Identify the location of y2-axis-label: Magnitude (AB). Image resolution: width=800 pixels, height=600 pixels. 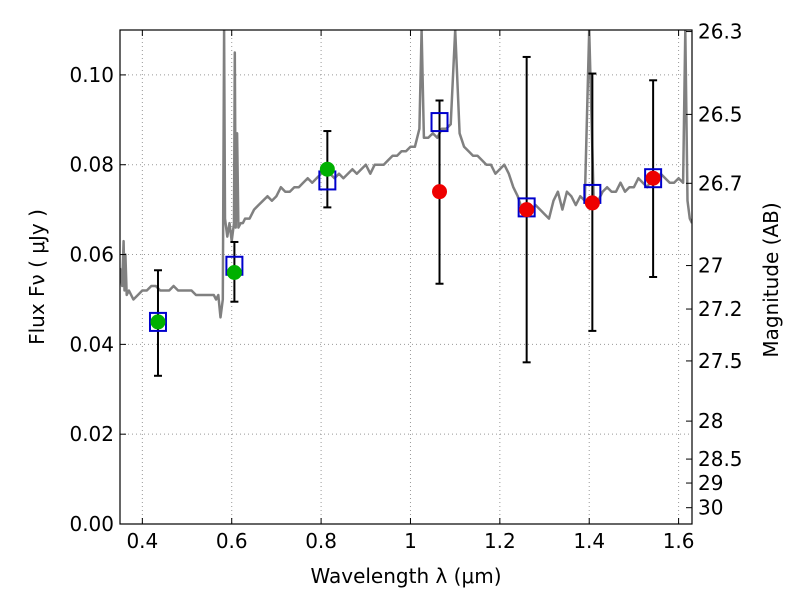
(771, 279).